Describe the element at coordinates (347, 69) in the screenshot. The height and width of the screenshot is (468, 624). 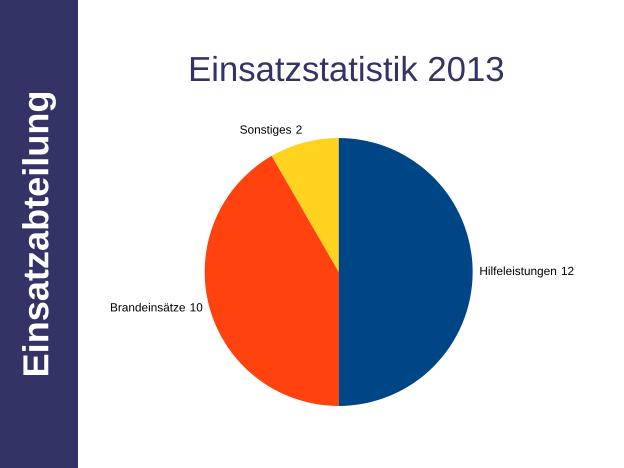
I see `chart-title: Einsatzstatistik 2013` at that location.